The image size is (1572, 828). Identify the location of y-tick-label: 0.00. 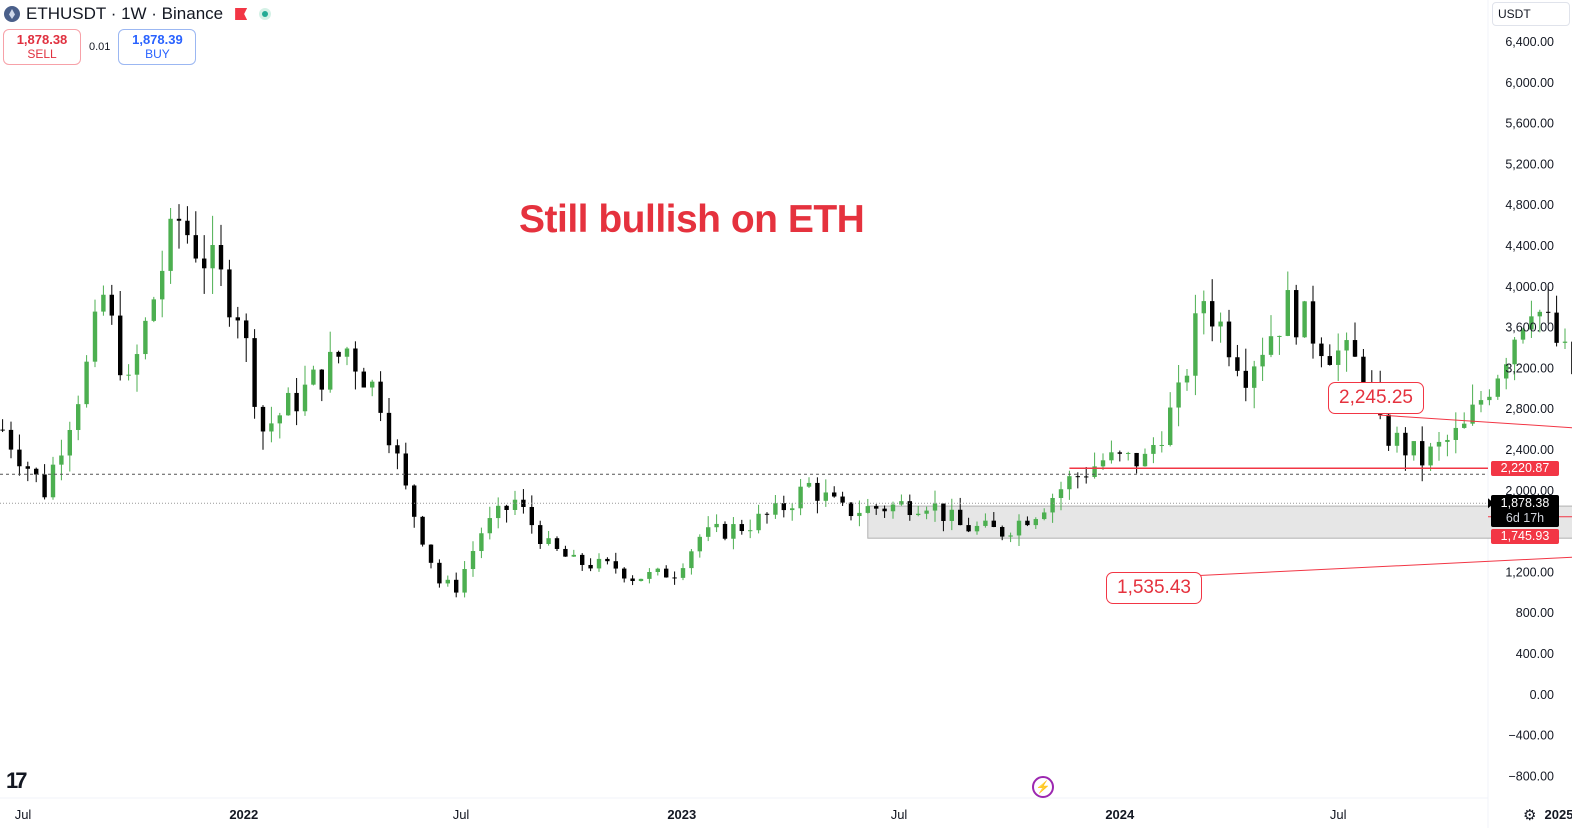
(1542, 695).